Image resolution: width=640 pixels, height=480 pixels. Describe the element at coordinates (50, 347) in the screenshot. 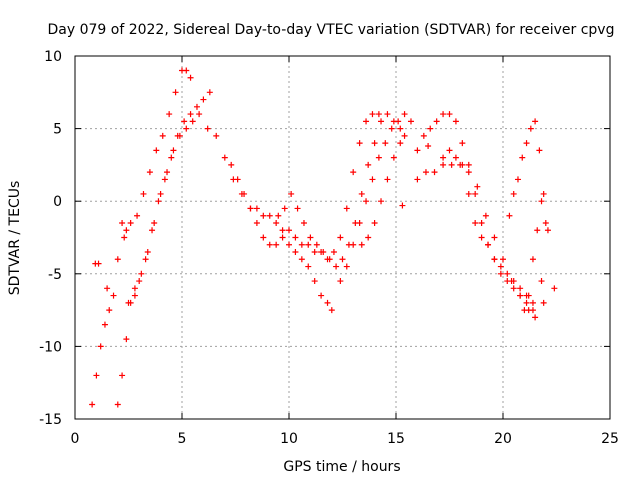

I see `y-tick-label: -10` at that location.